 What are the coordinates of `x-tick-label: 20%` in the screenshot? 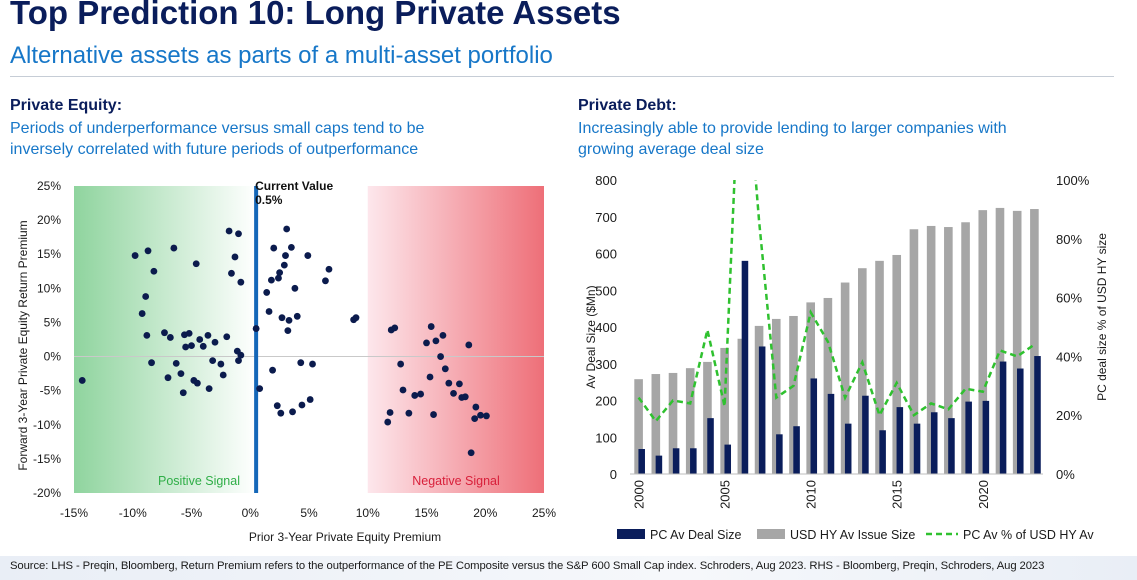 It's located at (485, 513).